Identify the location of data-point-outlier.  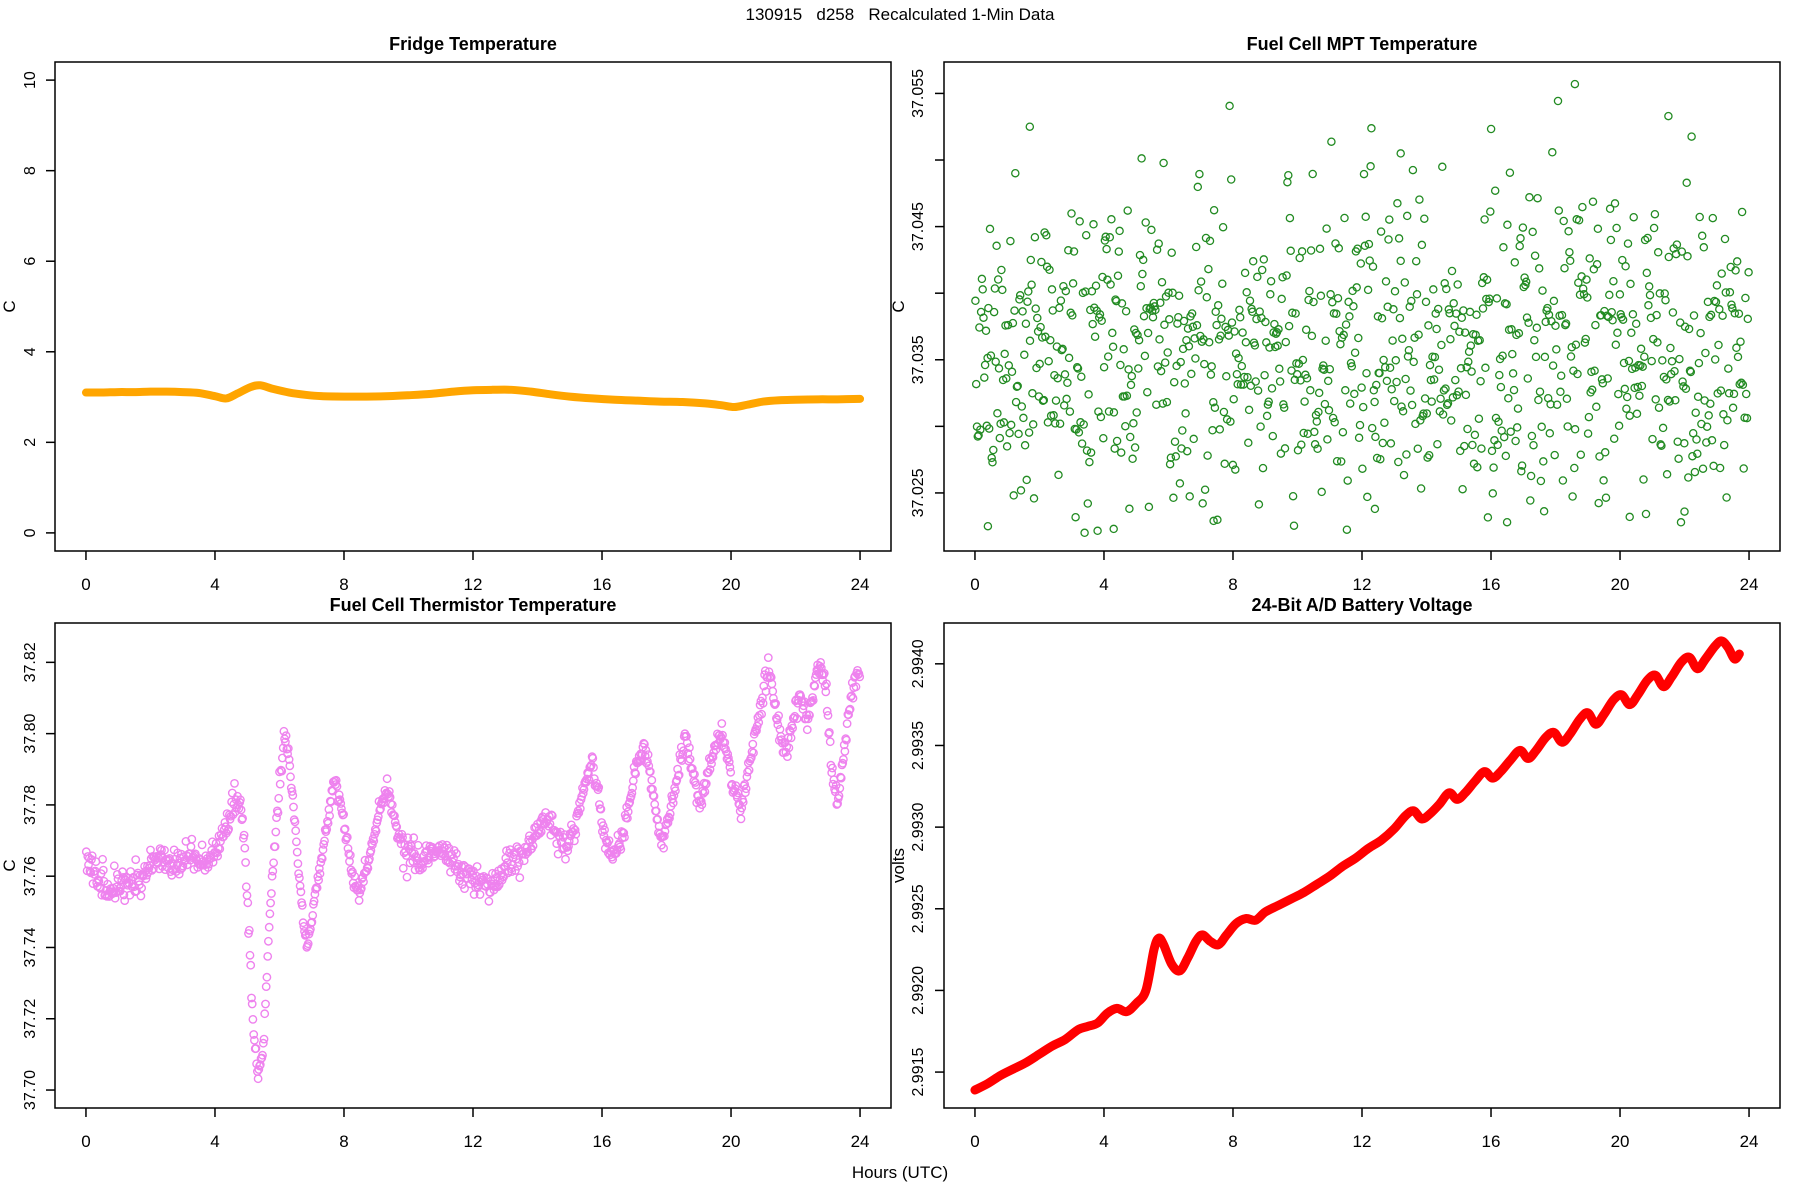
(1213, 521).